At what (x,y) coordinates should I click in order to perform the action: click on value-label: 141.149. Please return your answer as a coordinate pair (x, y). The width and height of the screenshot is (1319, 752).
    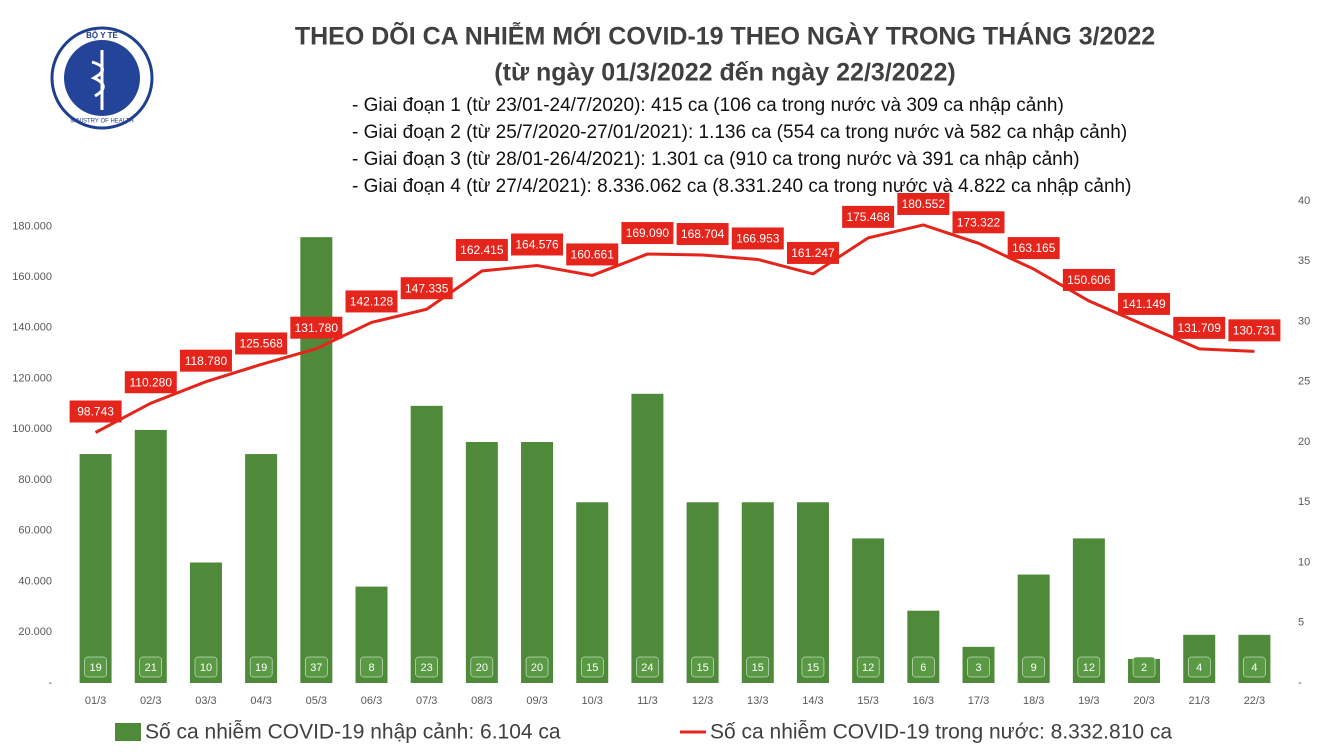
    Looking at the image, I should click on (1144, 304).